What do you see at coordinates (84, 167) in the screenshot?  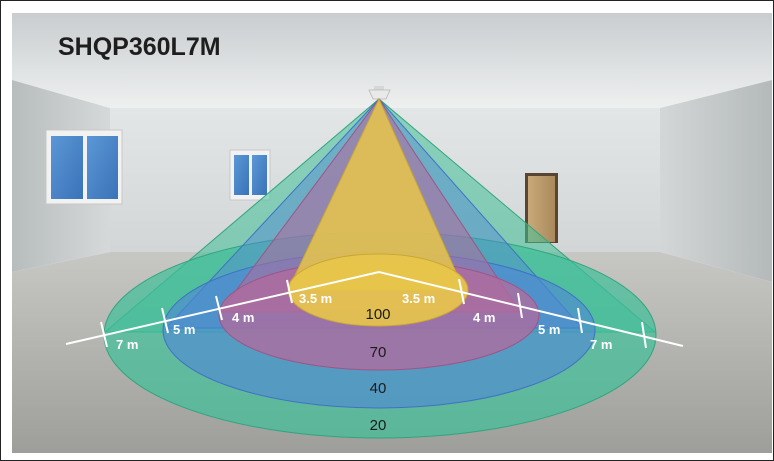 I see `window-left` at bounding box center [84, 167].